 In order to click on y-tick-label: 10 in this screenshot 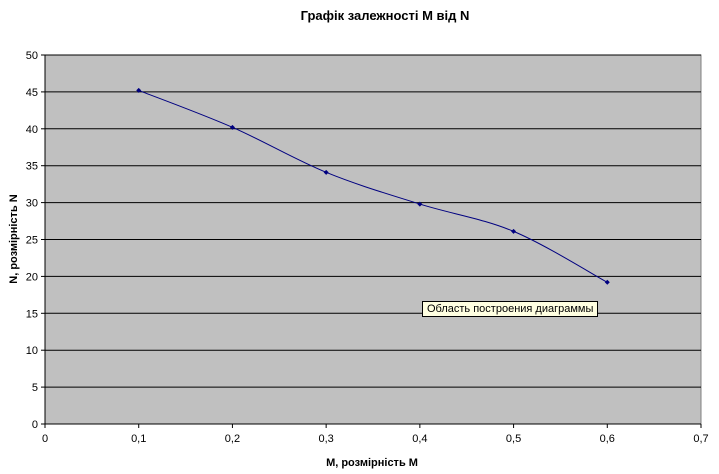, I will do `click(32, 351)`.